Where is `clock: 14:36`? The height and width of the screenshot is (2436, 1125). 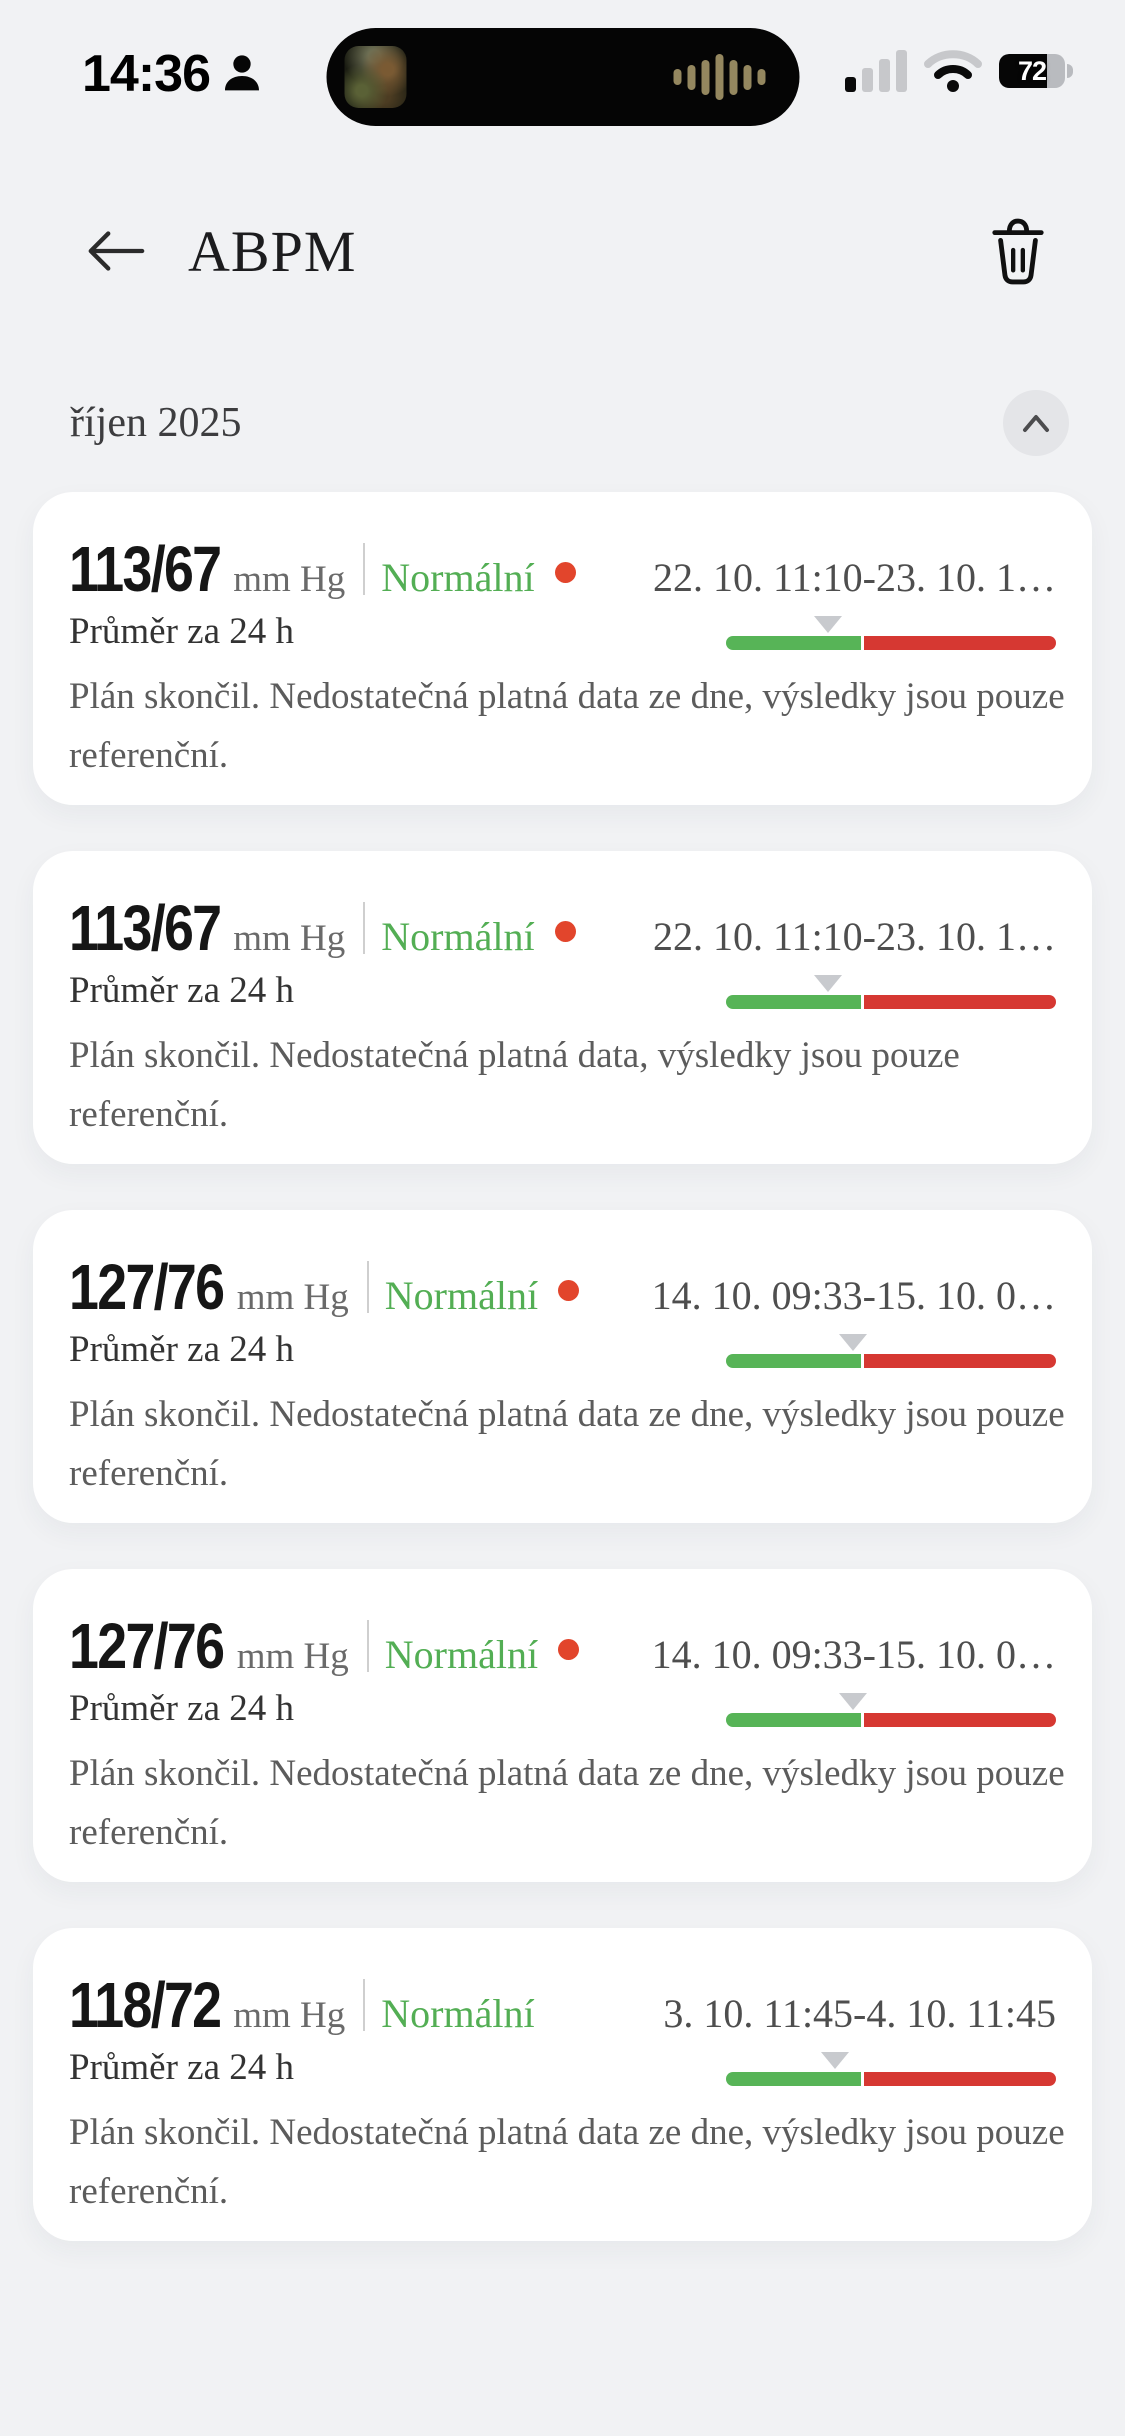 clock: 14:36 is located at coordinates (146, 74).